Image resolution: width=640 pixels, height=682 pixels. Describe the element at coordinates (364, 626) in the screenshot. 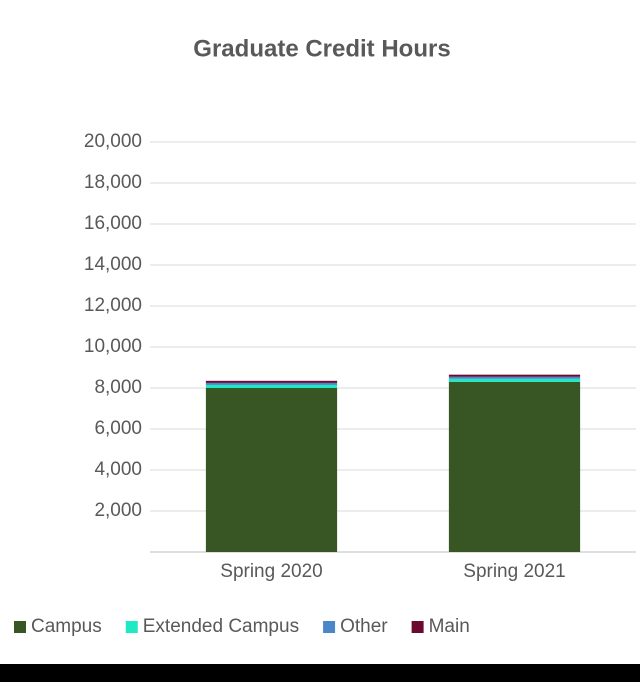

I see `legend-label: Other` at that location.